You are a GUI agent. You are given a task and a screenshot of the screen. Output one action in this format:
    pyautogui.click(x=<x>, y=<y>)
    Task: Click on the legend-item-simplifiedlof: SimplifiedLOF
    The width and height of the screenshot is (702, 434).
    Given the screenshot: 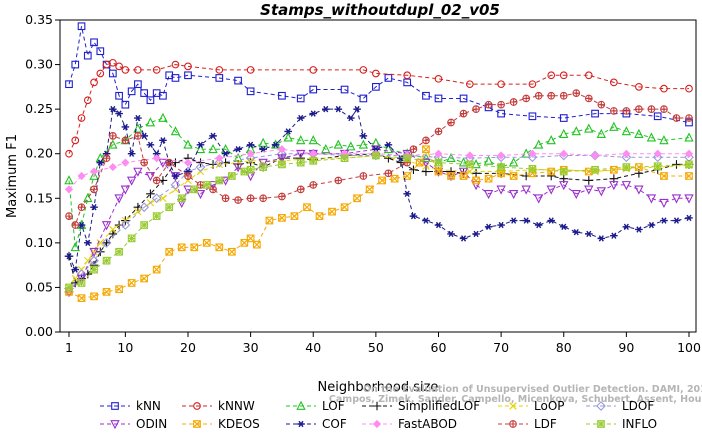 What is the action you would take?
    pyautogui.click(x=421, y=406)
    